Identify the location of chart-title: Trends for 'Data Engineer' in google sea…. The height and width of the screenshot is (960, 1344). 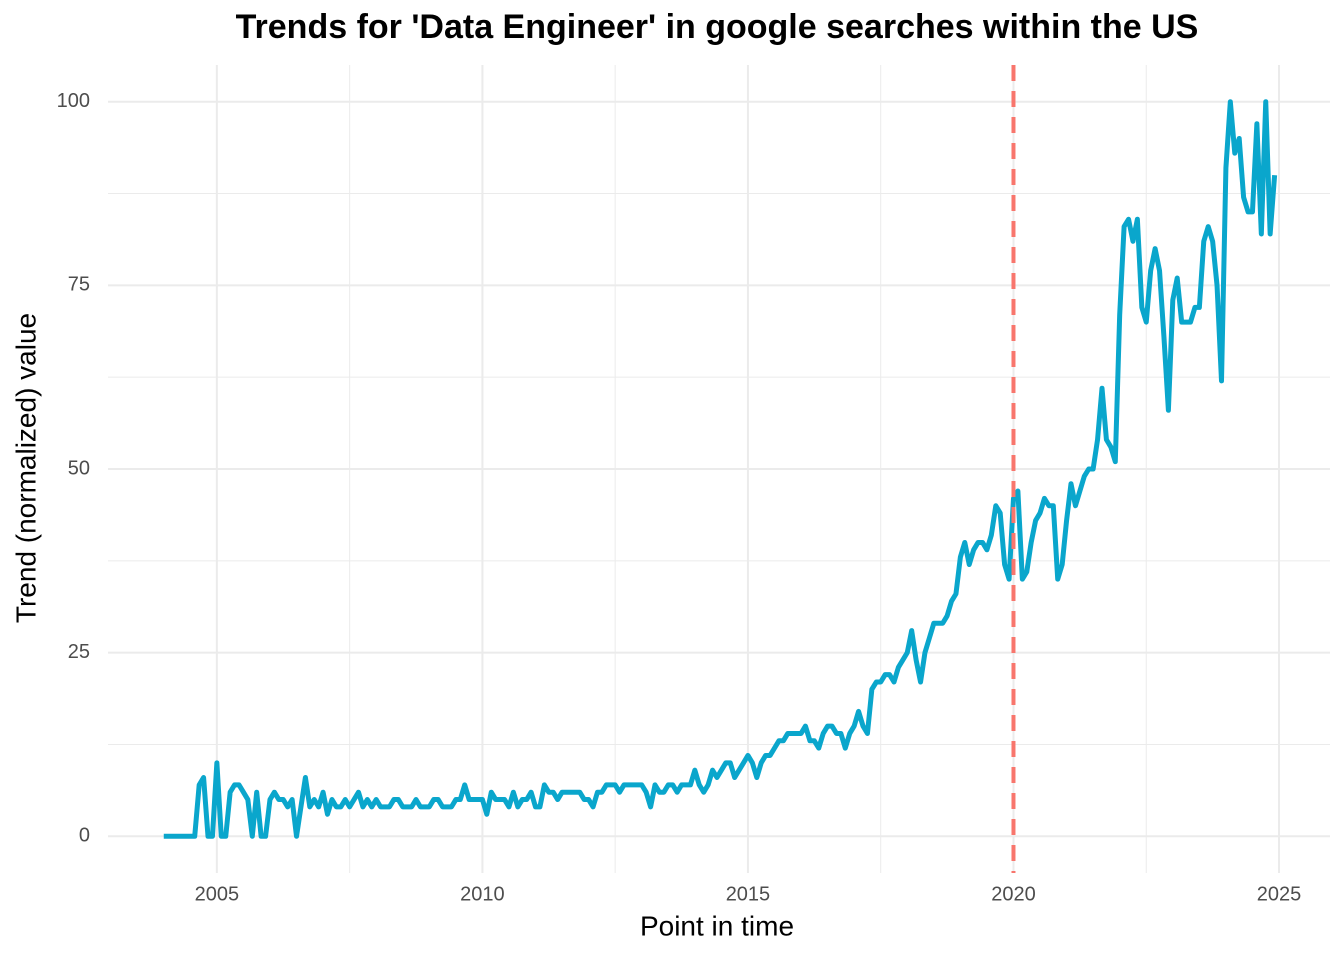
(717, 27).